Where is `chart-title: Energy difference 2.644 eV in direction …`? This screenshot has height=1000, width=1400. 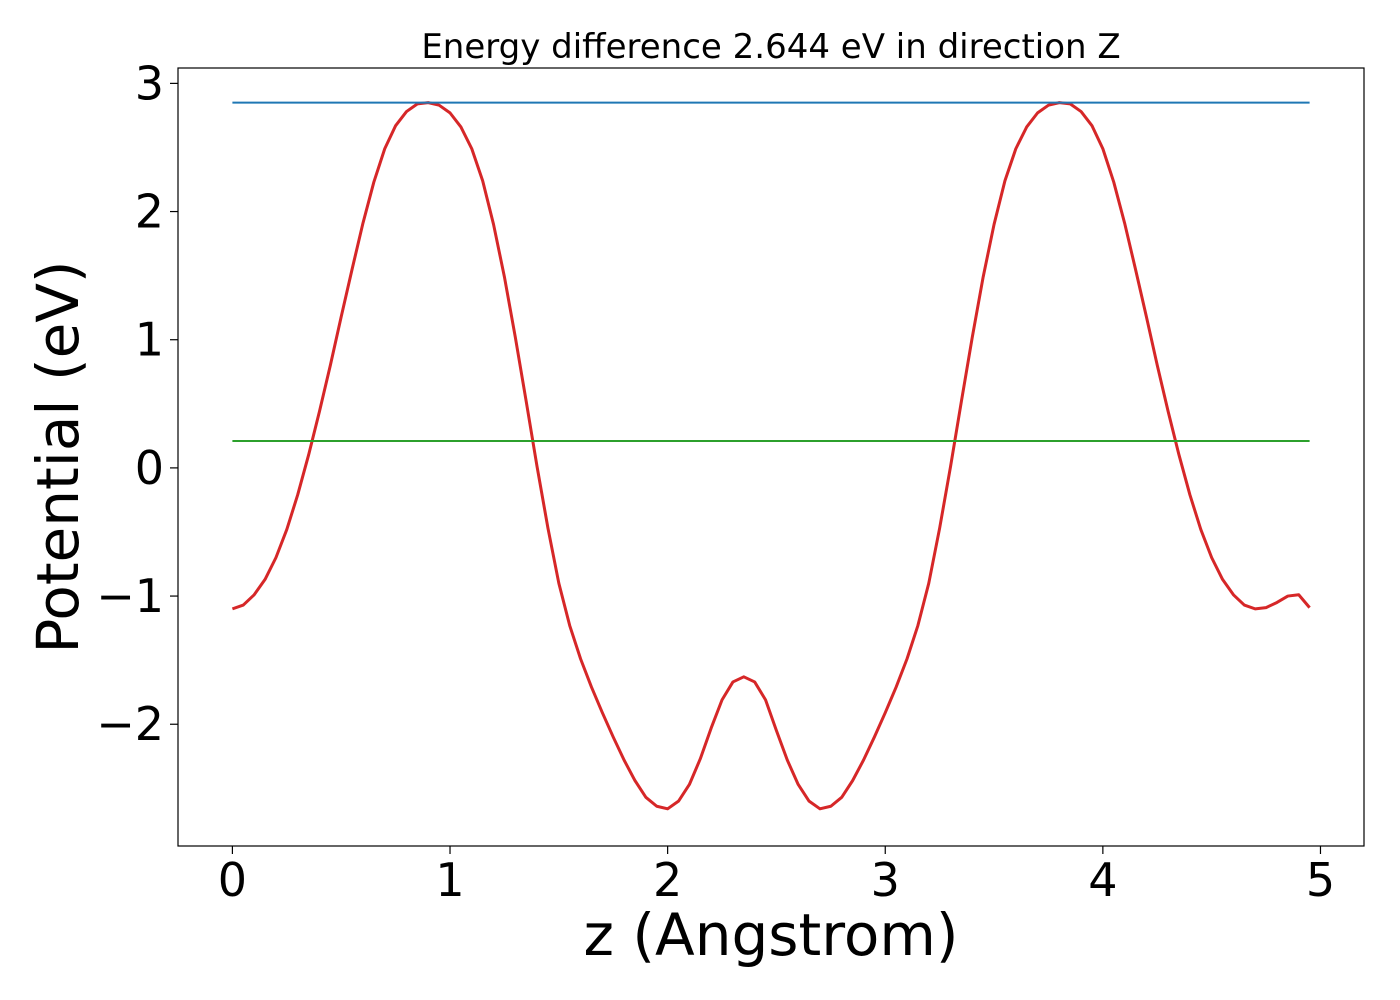 chart-title: Energy difference 2.644 eV in direction … is located at coordinates (770, 47).